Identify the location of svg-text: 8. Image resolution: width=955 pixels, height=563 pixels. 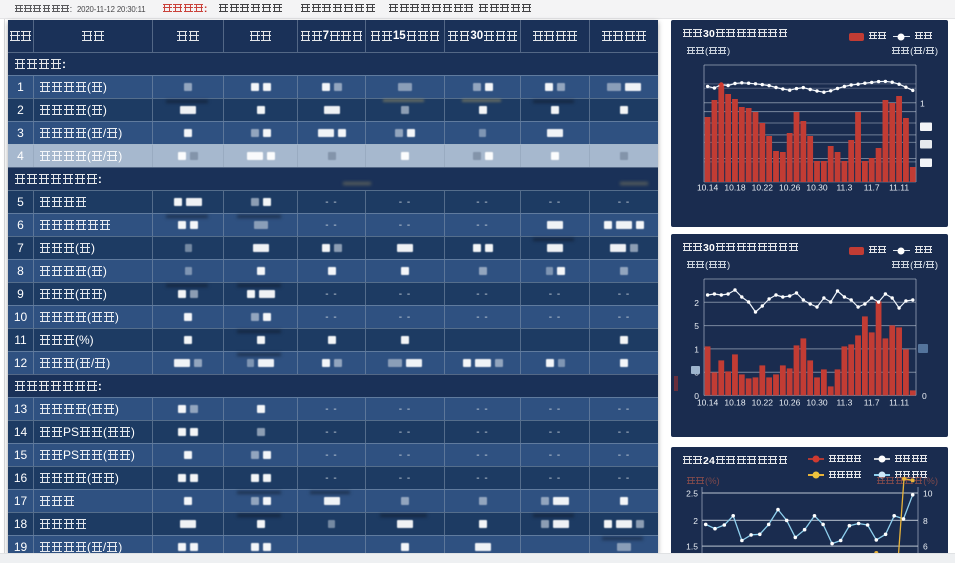
(925, 521).